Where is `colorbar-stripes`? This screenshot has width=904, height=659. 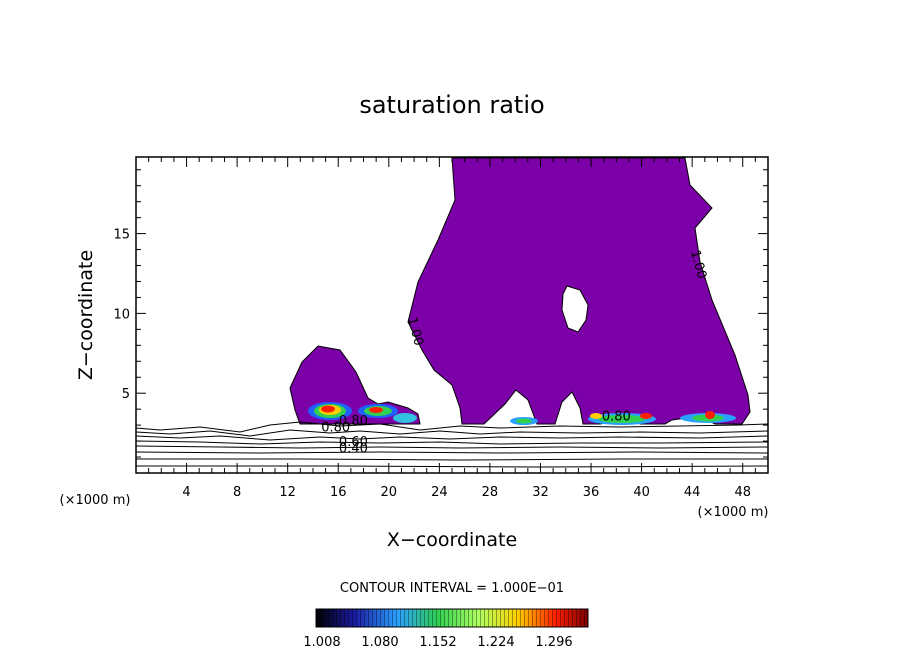
colorbar-stripes is located at coordinates (452, 618).